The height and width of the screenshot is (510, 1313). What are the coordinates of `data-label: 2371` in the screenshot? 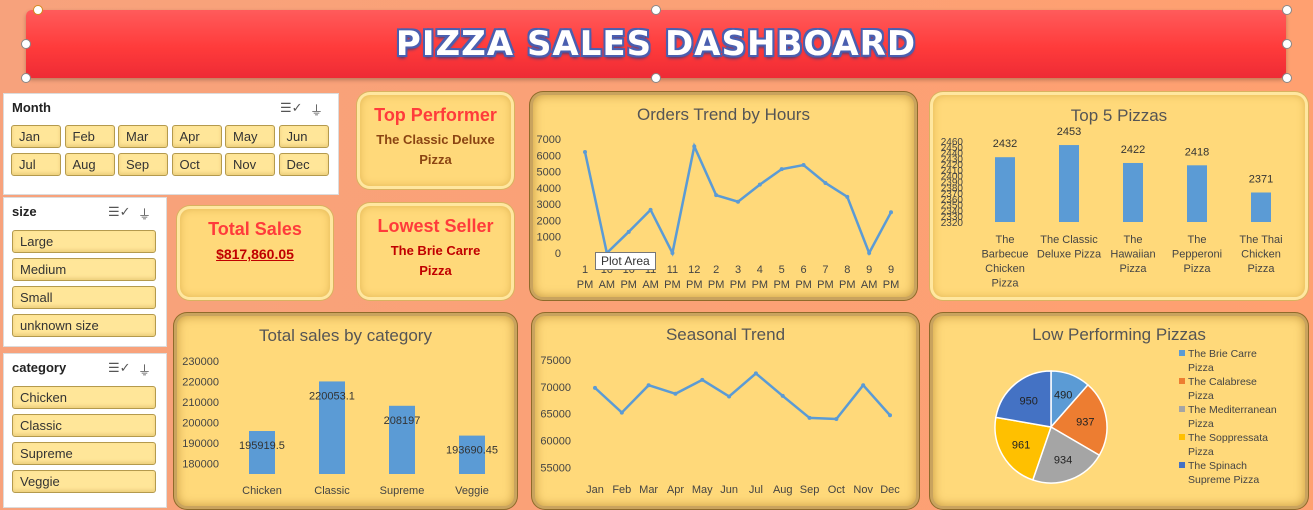 It's located at (1261, 179).